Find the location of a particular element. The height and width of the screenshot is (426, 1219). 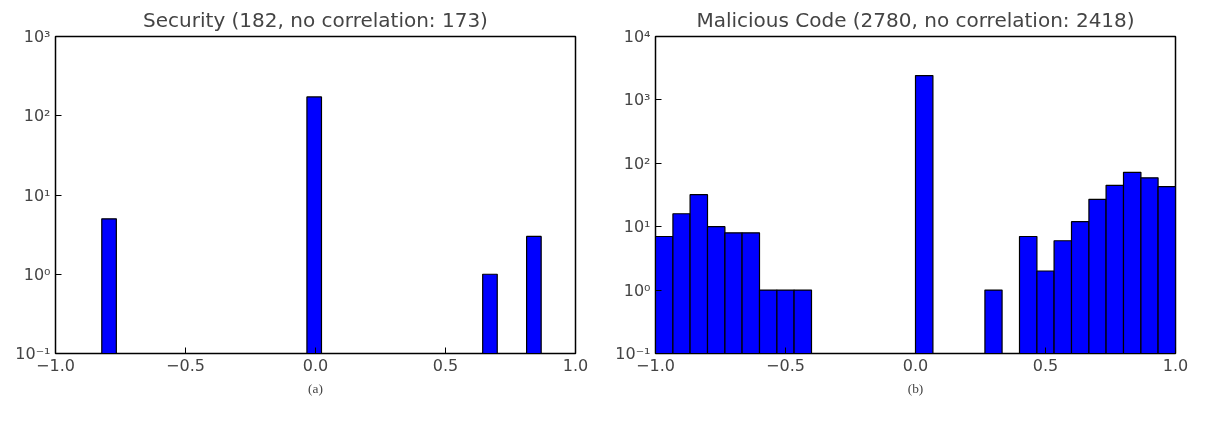

text: (b) is located at coordinates (915, 388).